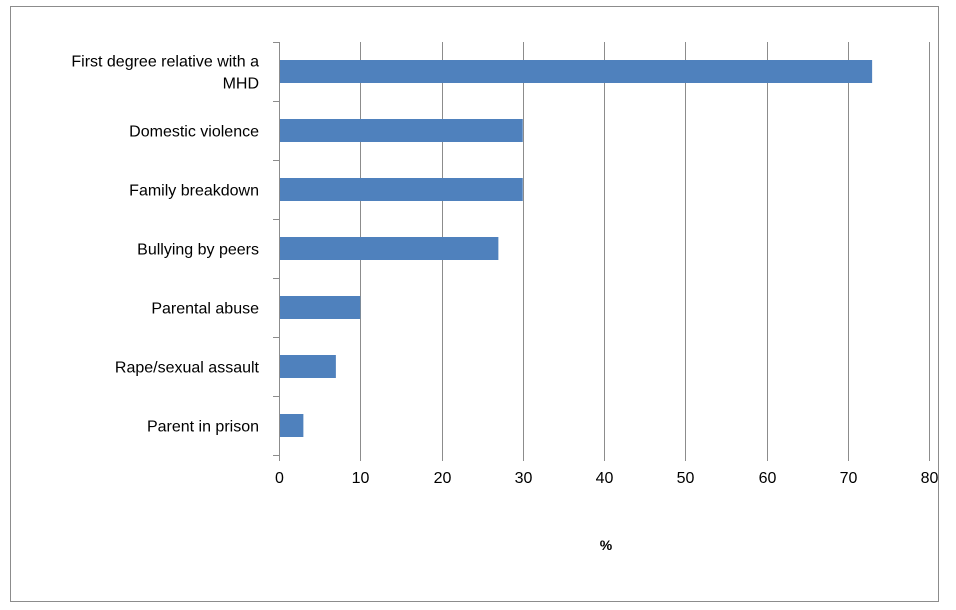 Image resolution: width=956 pixels, height=610 pixels. I want to click on x-tick-label: 70, so click(849, 478).